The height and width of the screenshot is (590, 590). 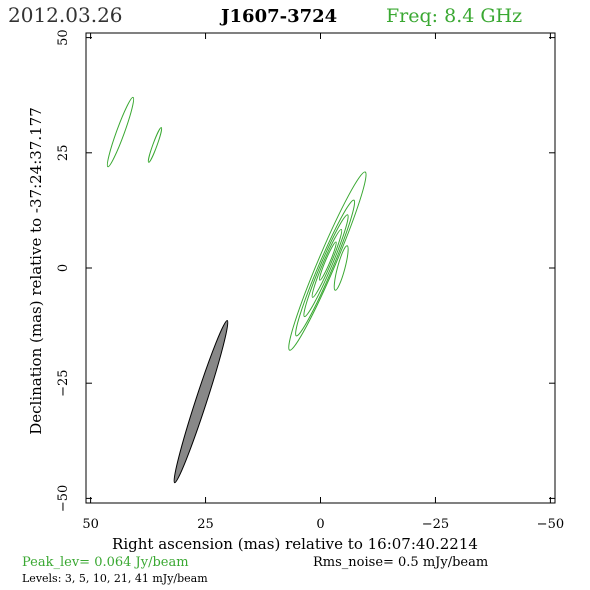 I want to click on beam-group, so click(x=201, y=402).